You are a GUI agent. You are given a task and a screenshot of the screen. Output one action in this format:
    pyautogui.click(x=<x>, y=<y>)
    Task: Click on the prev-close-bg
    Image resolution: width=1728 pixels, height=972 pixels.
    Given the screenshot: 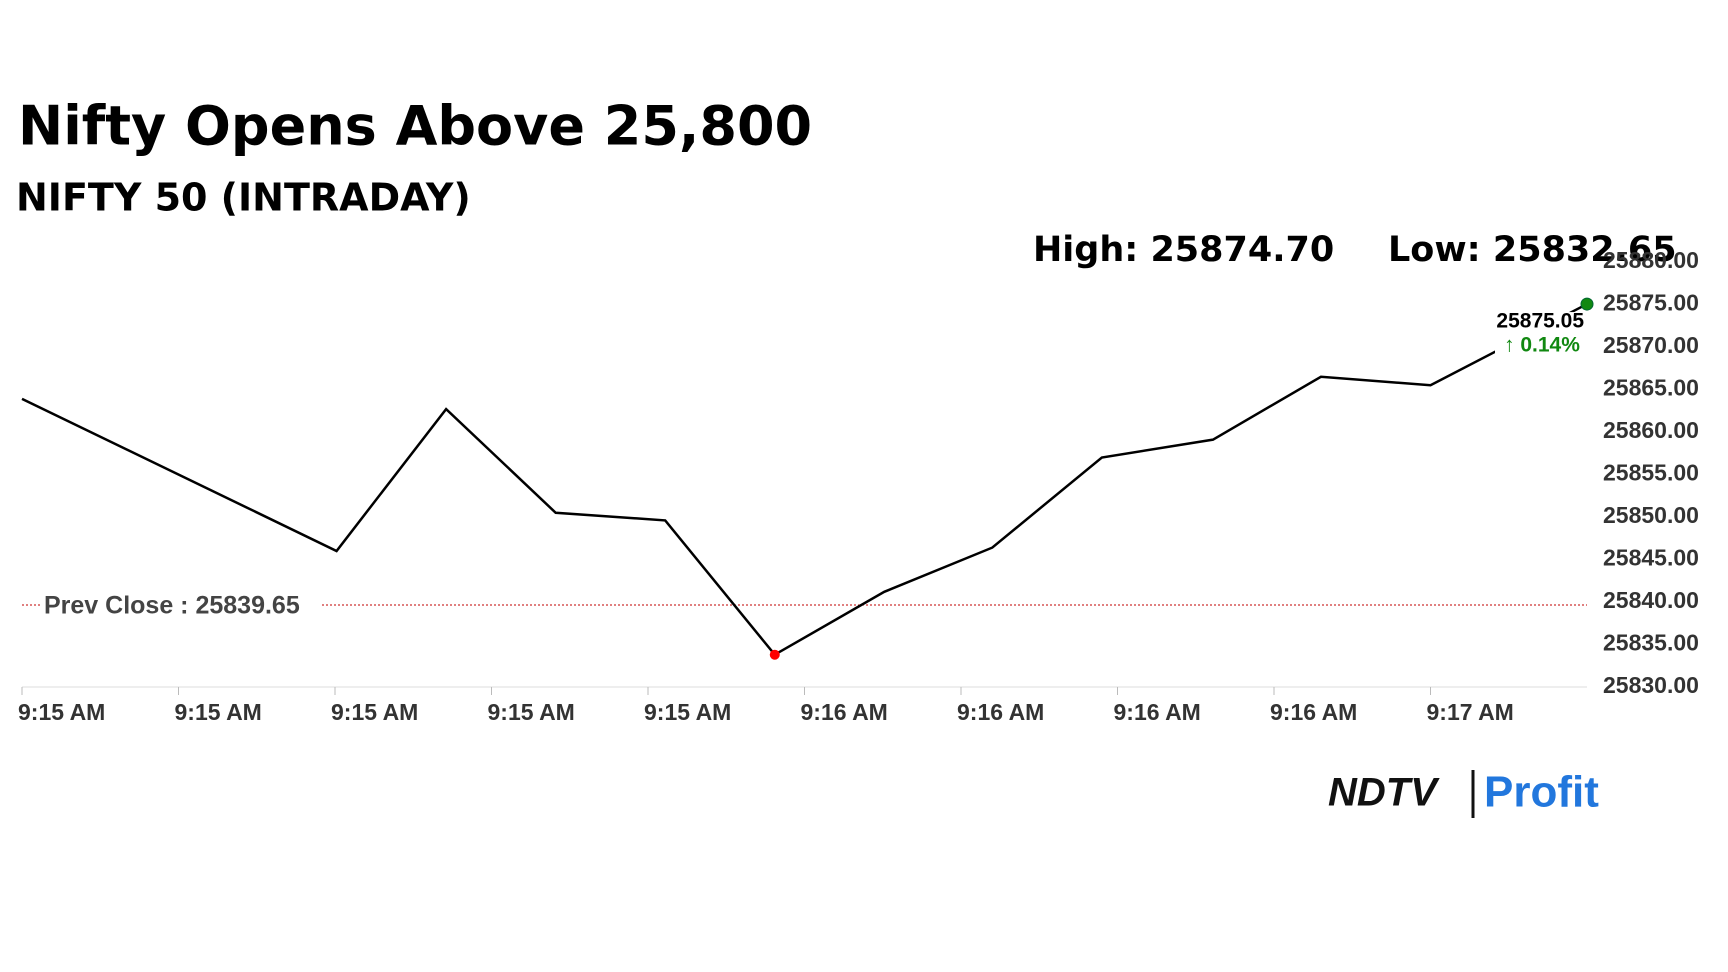 What is the action you would take?
    pyautogui.click(x=181, y=604)
    